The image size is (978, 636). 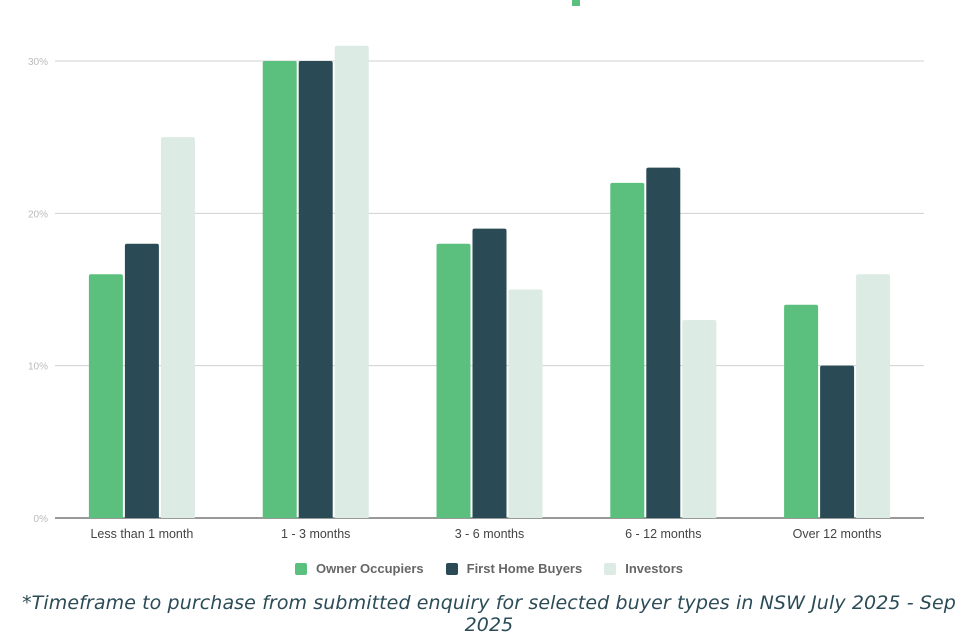 I want to click on legend-label: Owner Occupiers, so click(x=369, y=568).